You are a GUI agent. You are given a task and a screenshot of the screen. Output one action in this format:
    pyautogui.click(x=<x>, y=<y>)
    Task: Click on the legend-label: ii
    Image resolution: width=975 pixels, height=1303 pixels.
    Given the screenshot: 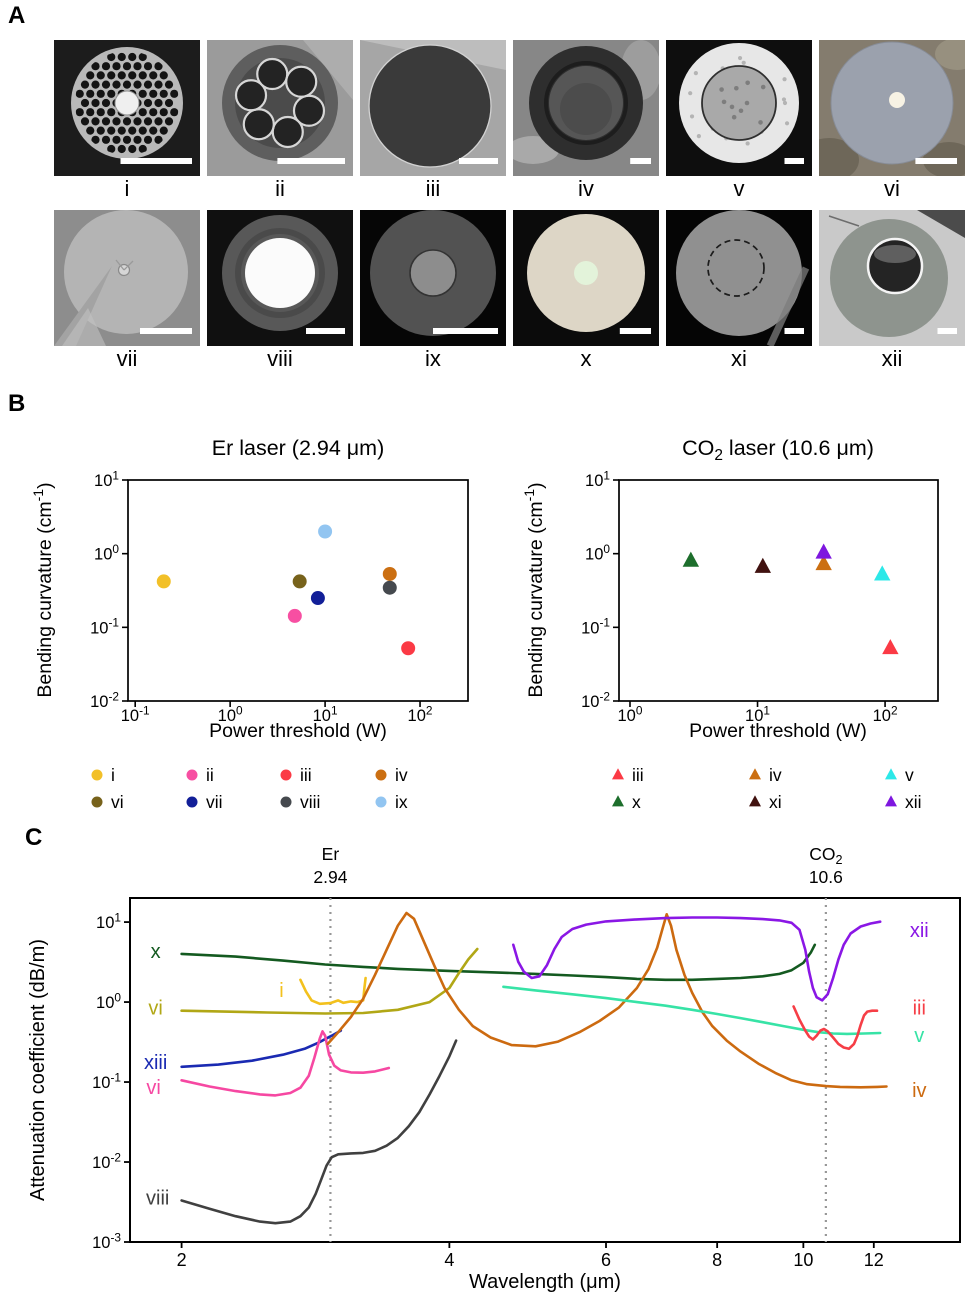 What is the action you would take?
    pyautogui.click(x=210, y=775)
    